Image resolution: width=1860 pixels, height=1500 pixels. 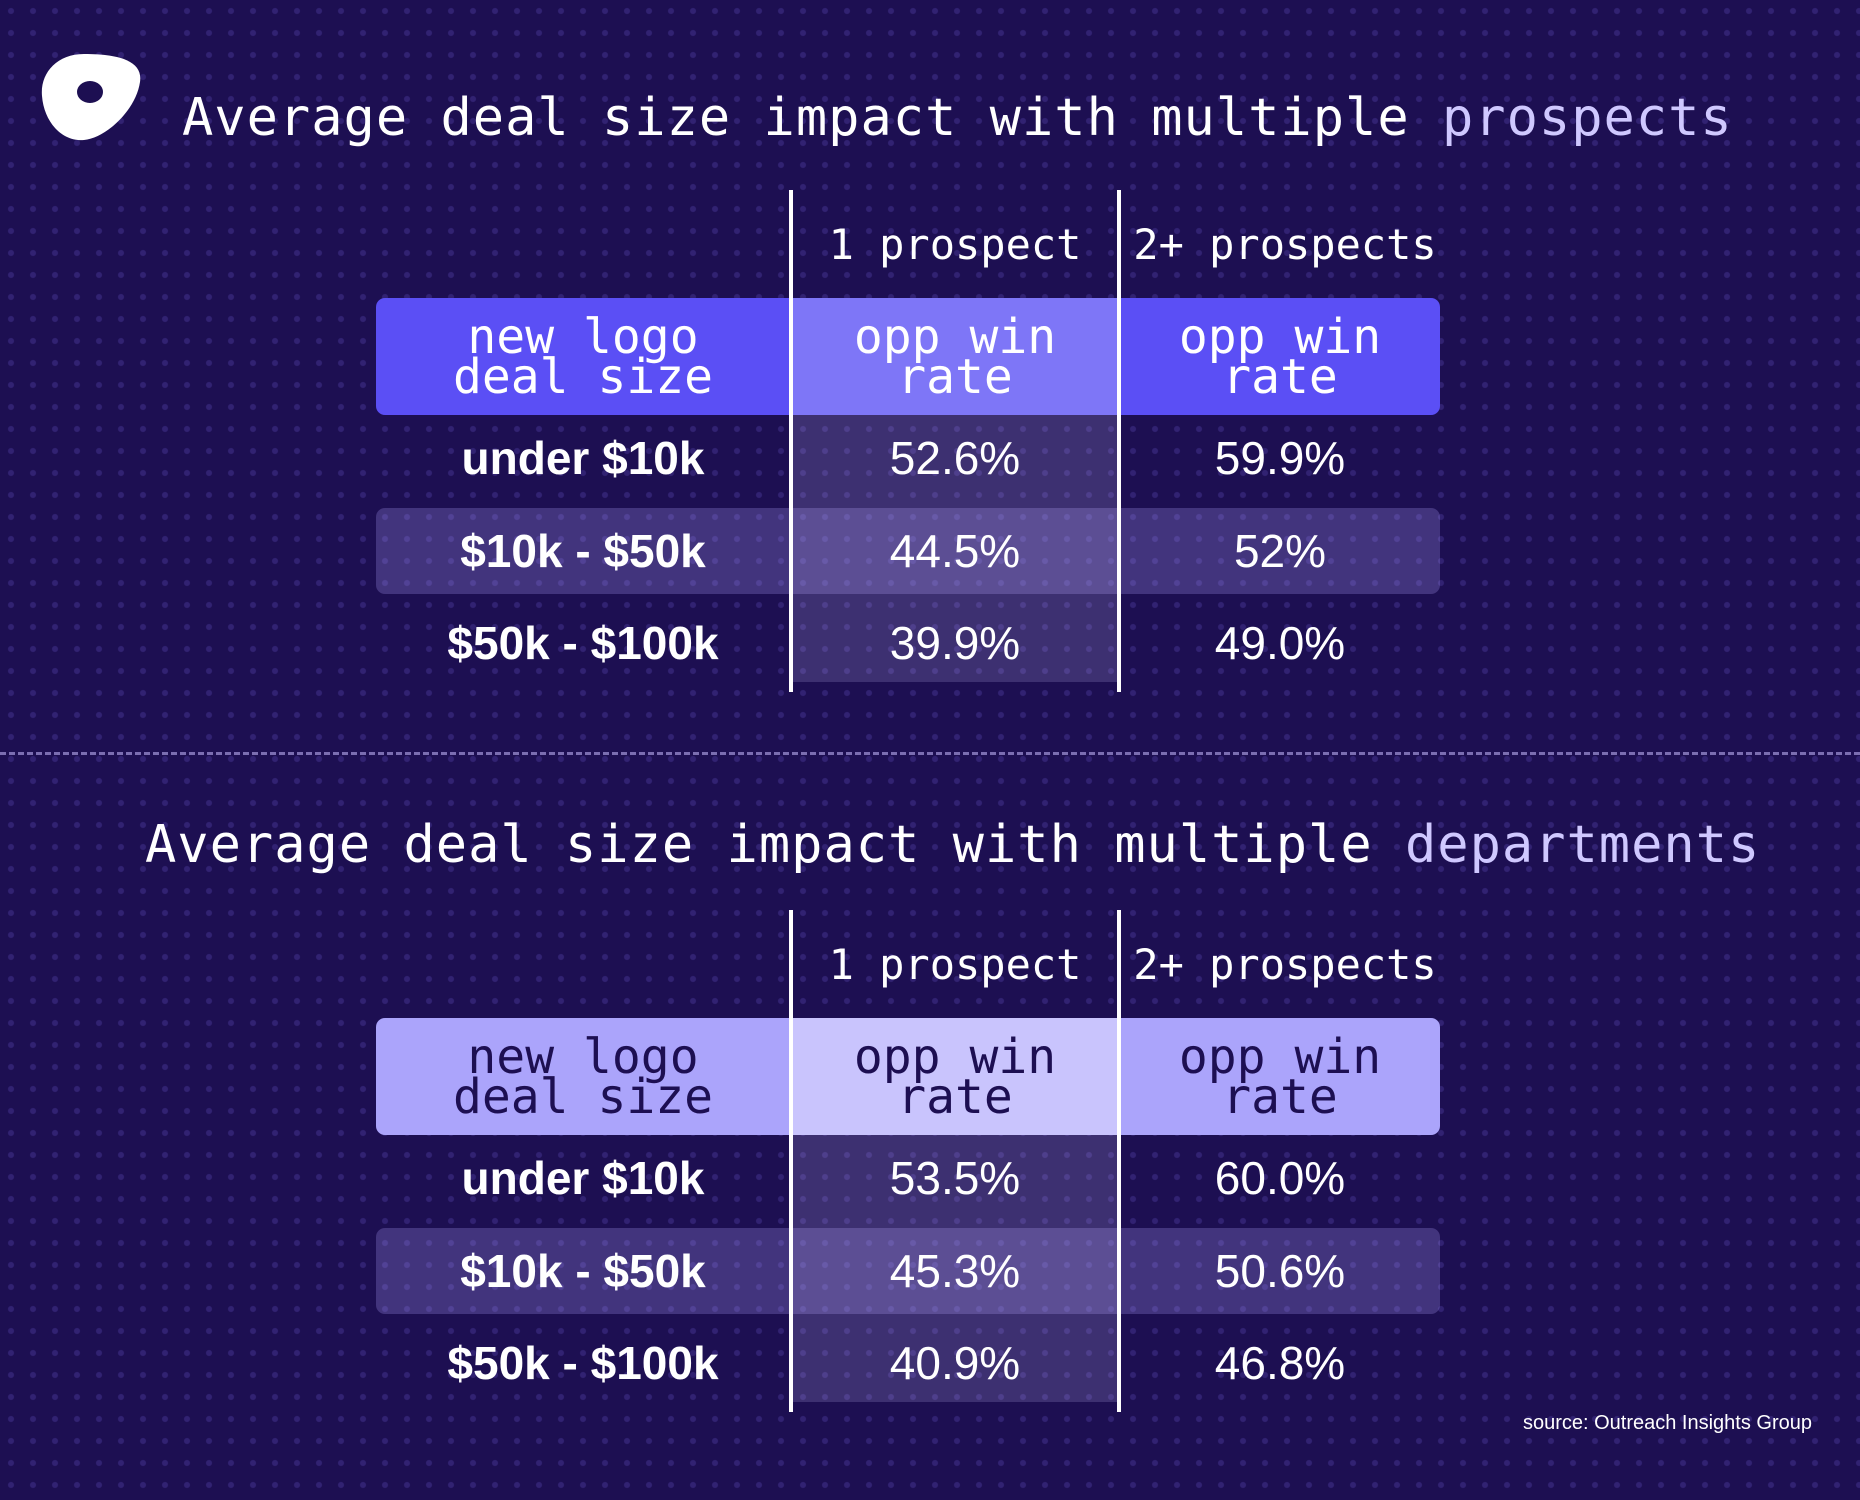 I want to click on source-note: source: Outreach Insights Group, so click(x=1667, y=1423).